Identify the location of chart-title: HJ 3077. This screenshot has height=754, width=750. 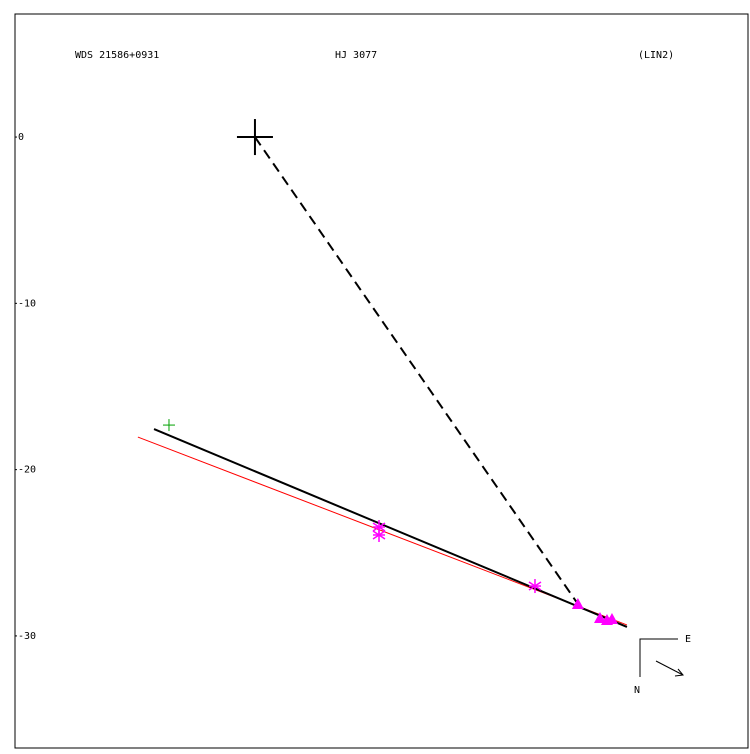
(356, 55).